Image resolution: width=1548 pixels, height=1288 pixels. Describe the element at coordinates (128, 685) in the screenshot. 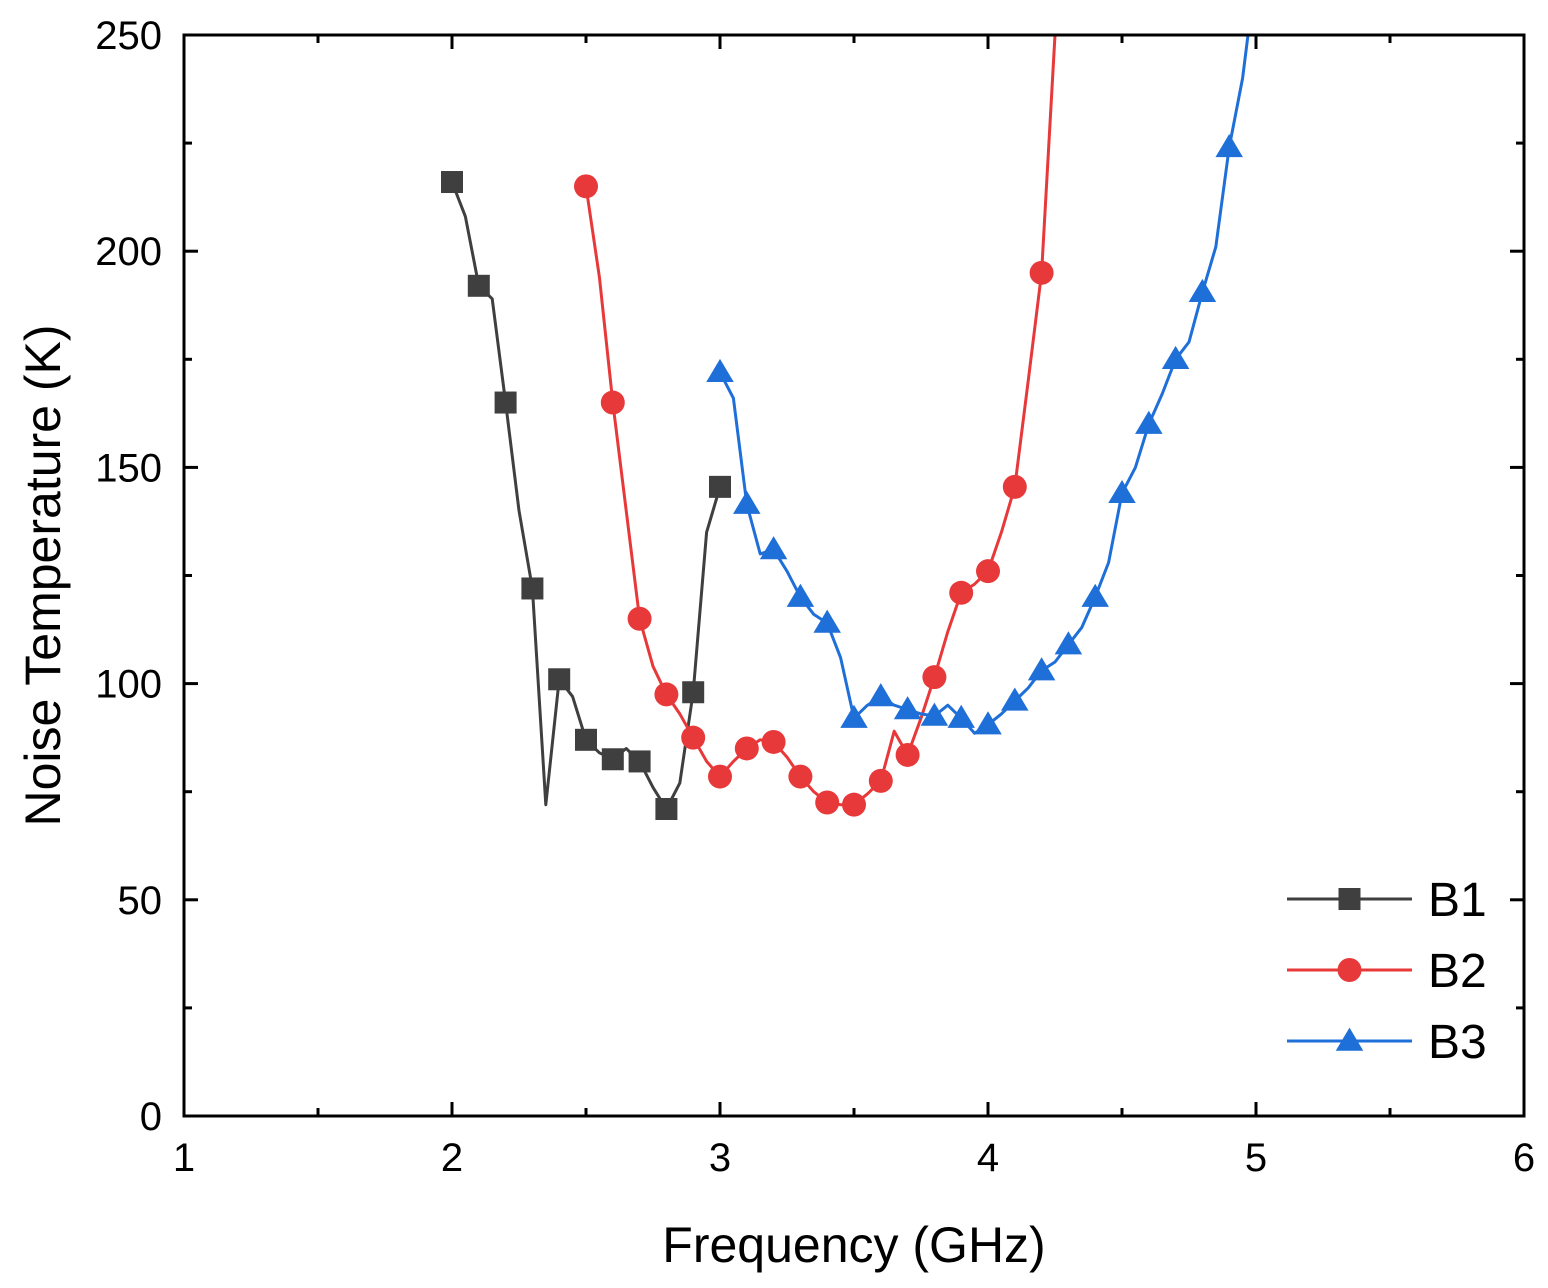

I see `y-tick-label: 100` at that location.